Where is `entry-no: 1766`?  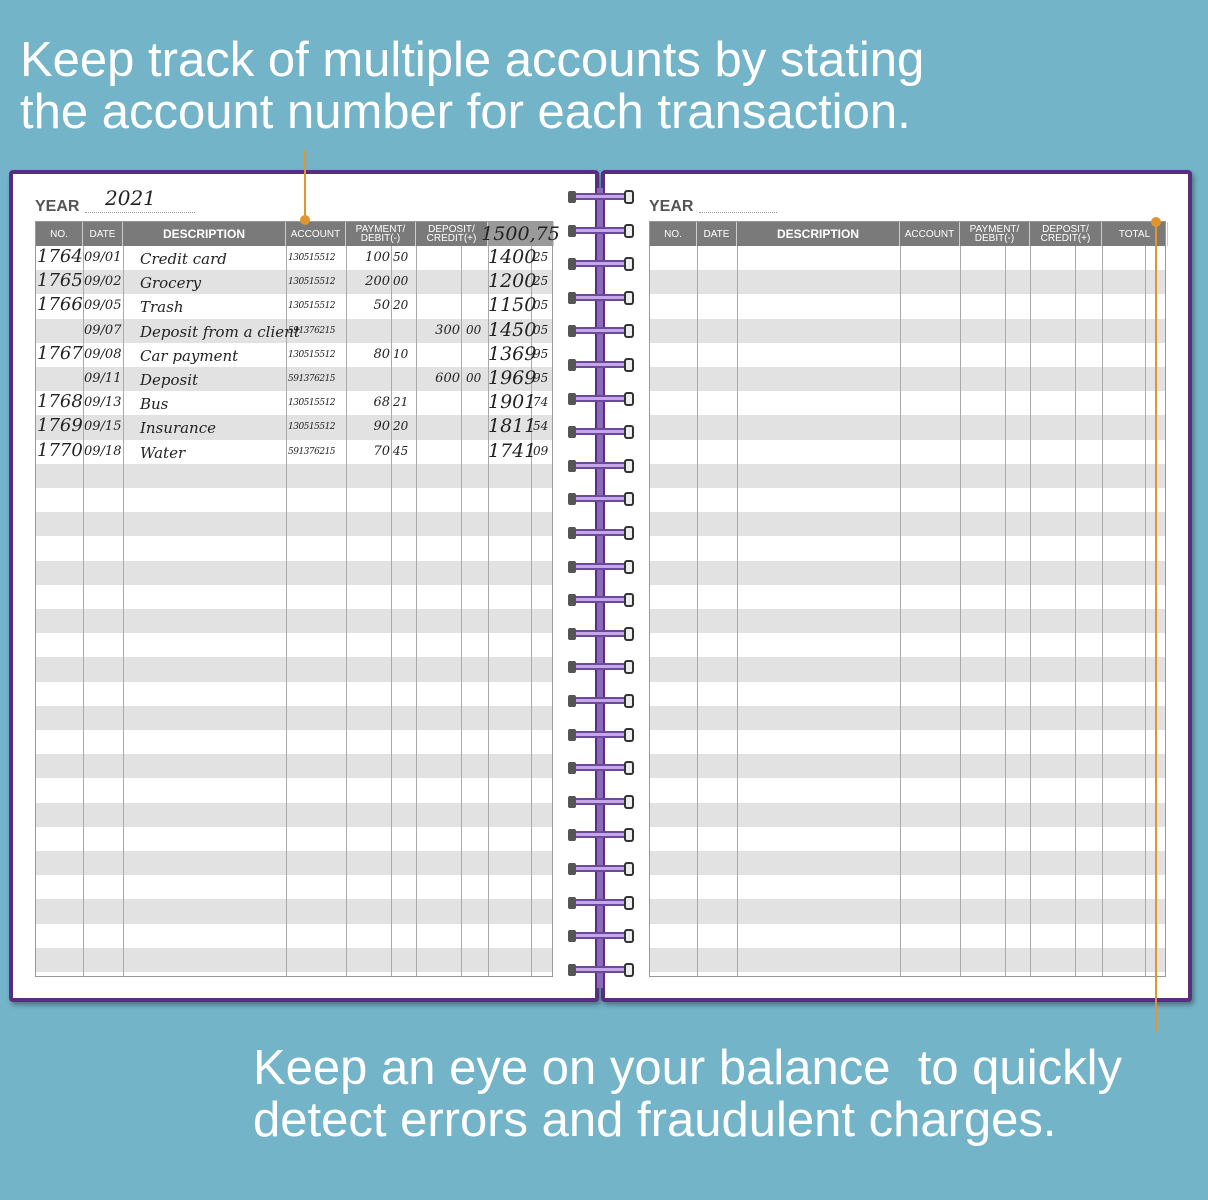
entry-no: 1766 is located at coordinates (60, 305).